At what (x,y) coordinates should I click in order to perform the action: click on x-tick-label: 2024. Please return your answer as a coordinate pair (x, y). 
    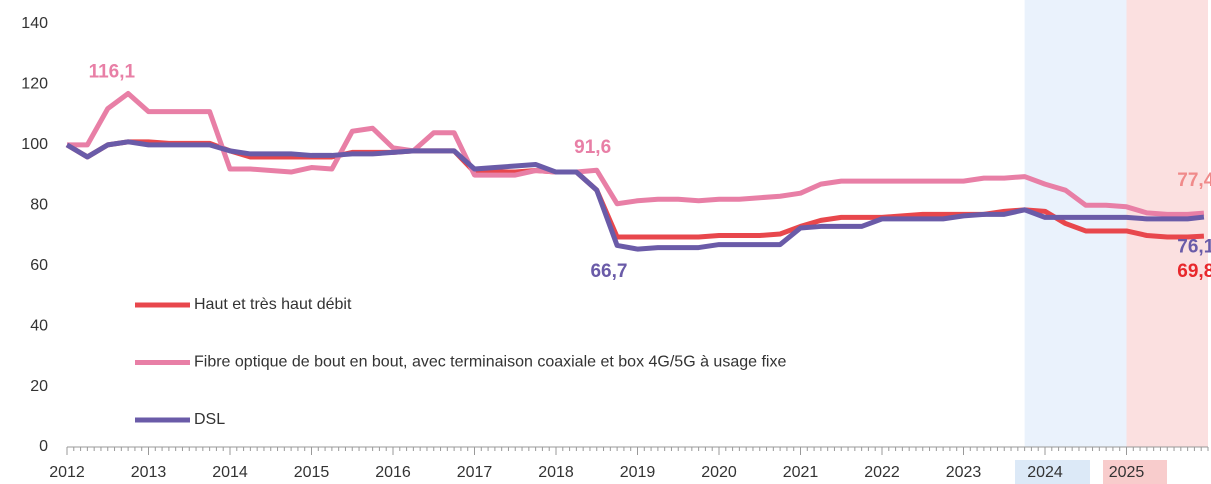
    Looking at the image, I should click on (1045, 472).